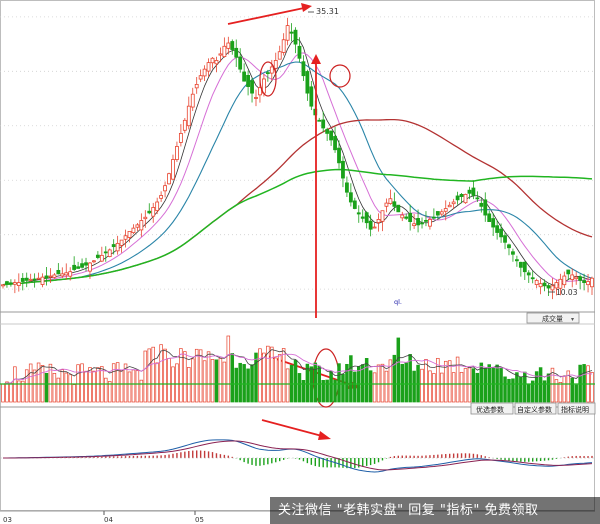 This screenshot has width=600, height=524. What do you see at coordinates (492, 408) in the screenshot?
I see `preferred-params-button` at bounding box center [492, 408].